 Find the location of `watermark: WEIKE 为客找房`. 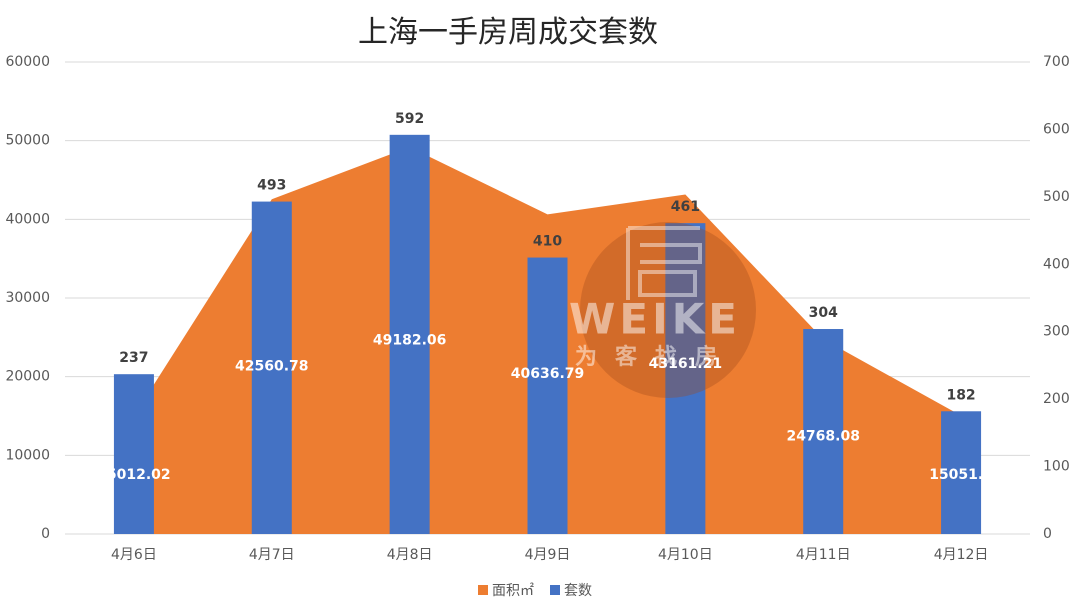

watermark: WEIKE 为客找房 is located at coordinates (662, 310).